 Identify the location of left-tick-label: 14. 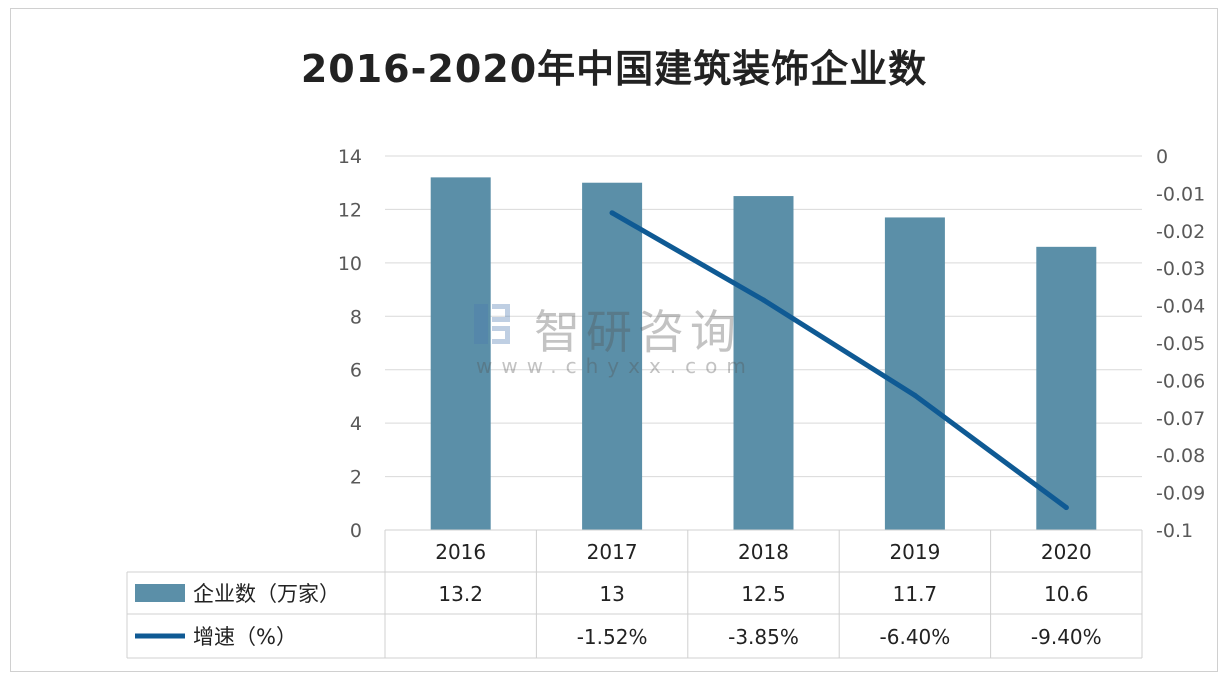
(350, 157).